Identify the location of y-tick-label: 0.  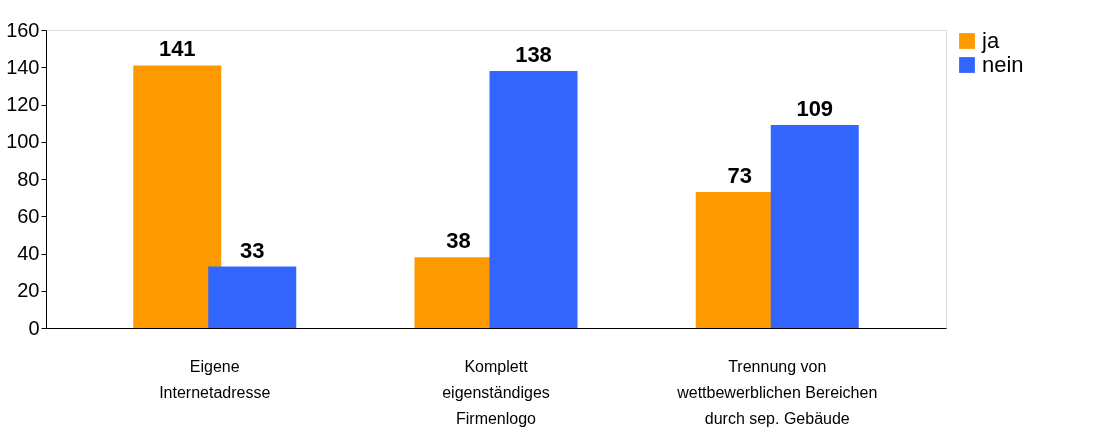
(34, 327).